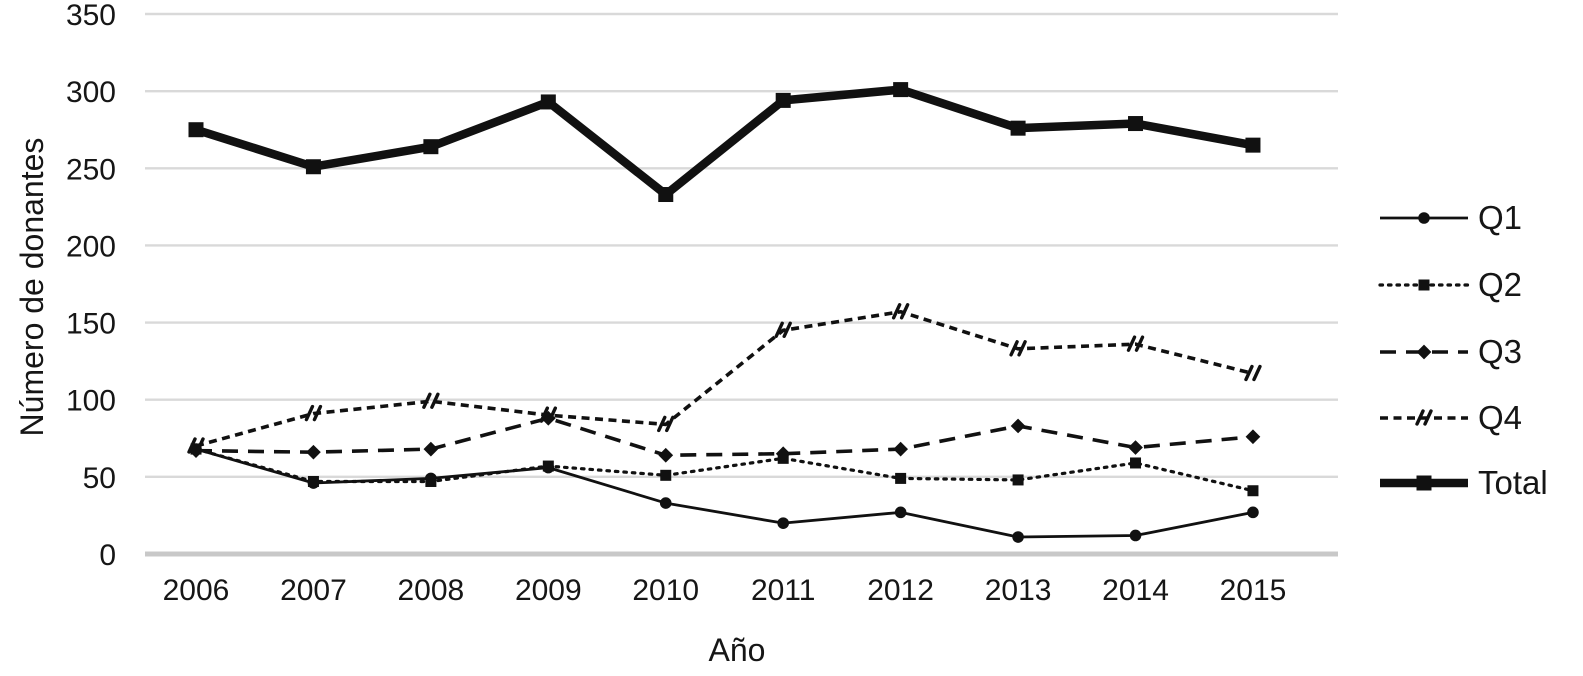 This screenshot has width=1583, height=676. I want to click on x-tick-label: 2015, so click(1253, 590).